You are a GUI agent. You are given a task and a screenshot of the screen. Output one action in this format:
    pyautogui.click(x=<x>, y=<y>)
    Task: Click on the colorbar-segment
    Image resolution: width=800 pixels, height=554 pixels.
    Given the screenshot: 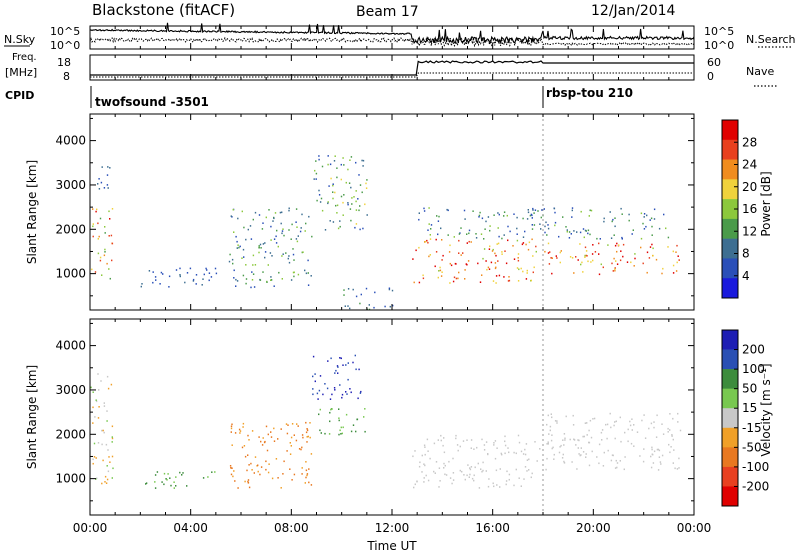 What is the action you would take?
    pyautogui.click(x=730, y=149)
    